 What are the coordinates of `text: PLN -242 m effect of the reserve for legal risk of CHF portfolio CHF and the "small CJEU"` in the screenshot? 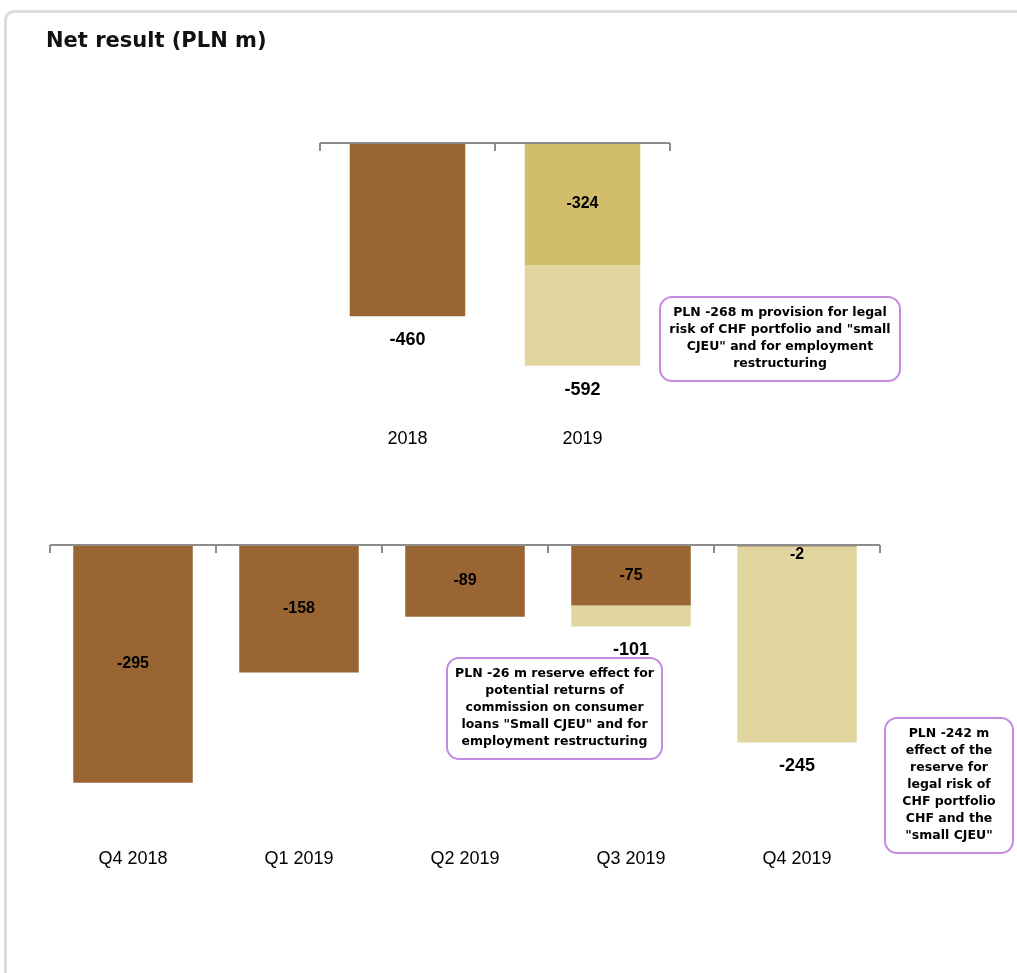 It's located at (949, 784).